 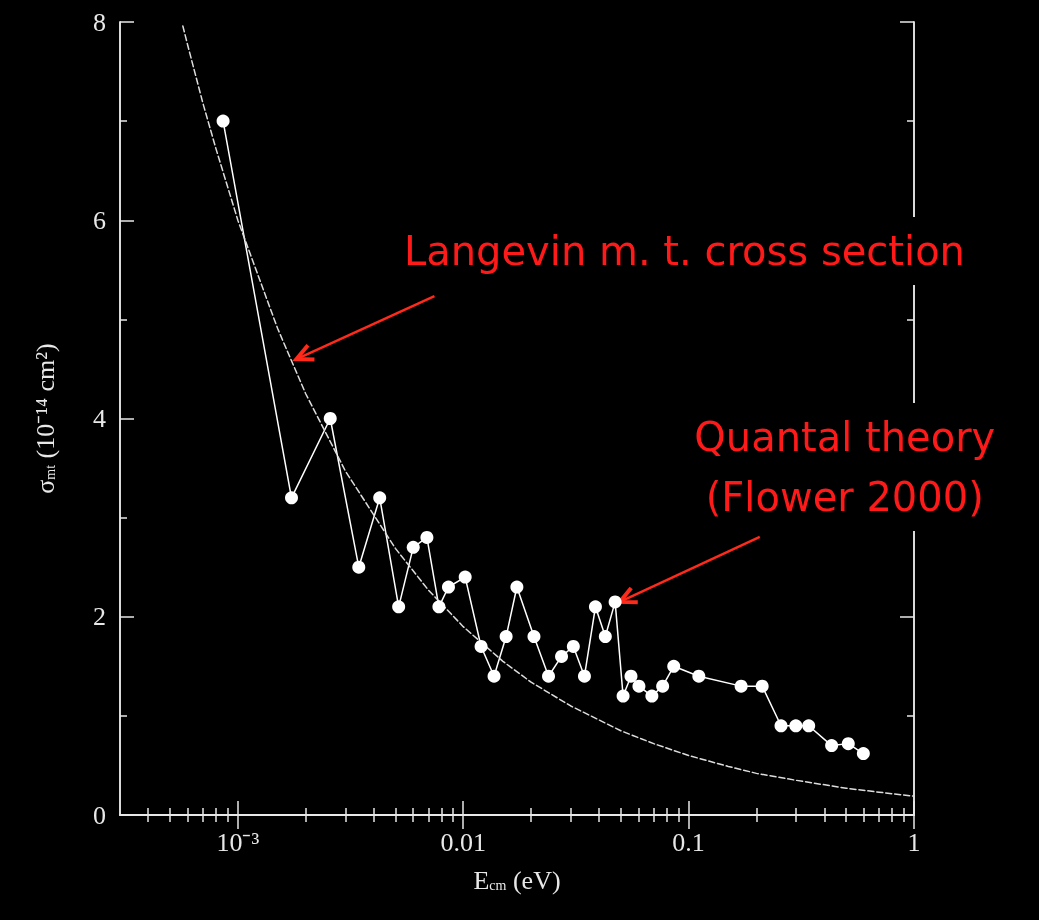 What do you see at coordinates (99, 220) in the screenshot?
I see `y-tick-label: 6` at bounding box center [99, 220].